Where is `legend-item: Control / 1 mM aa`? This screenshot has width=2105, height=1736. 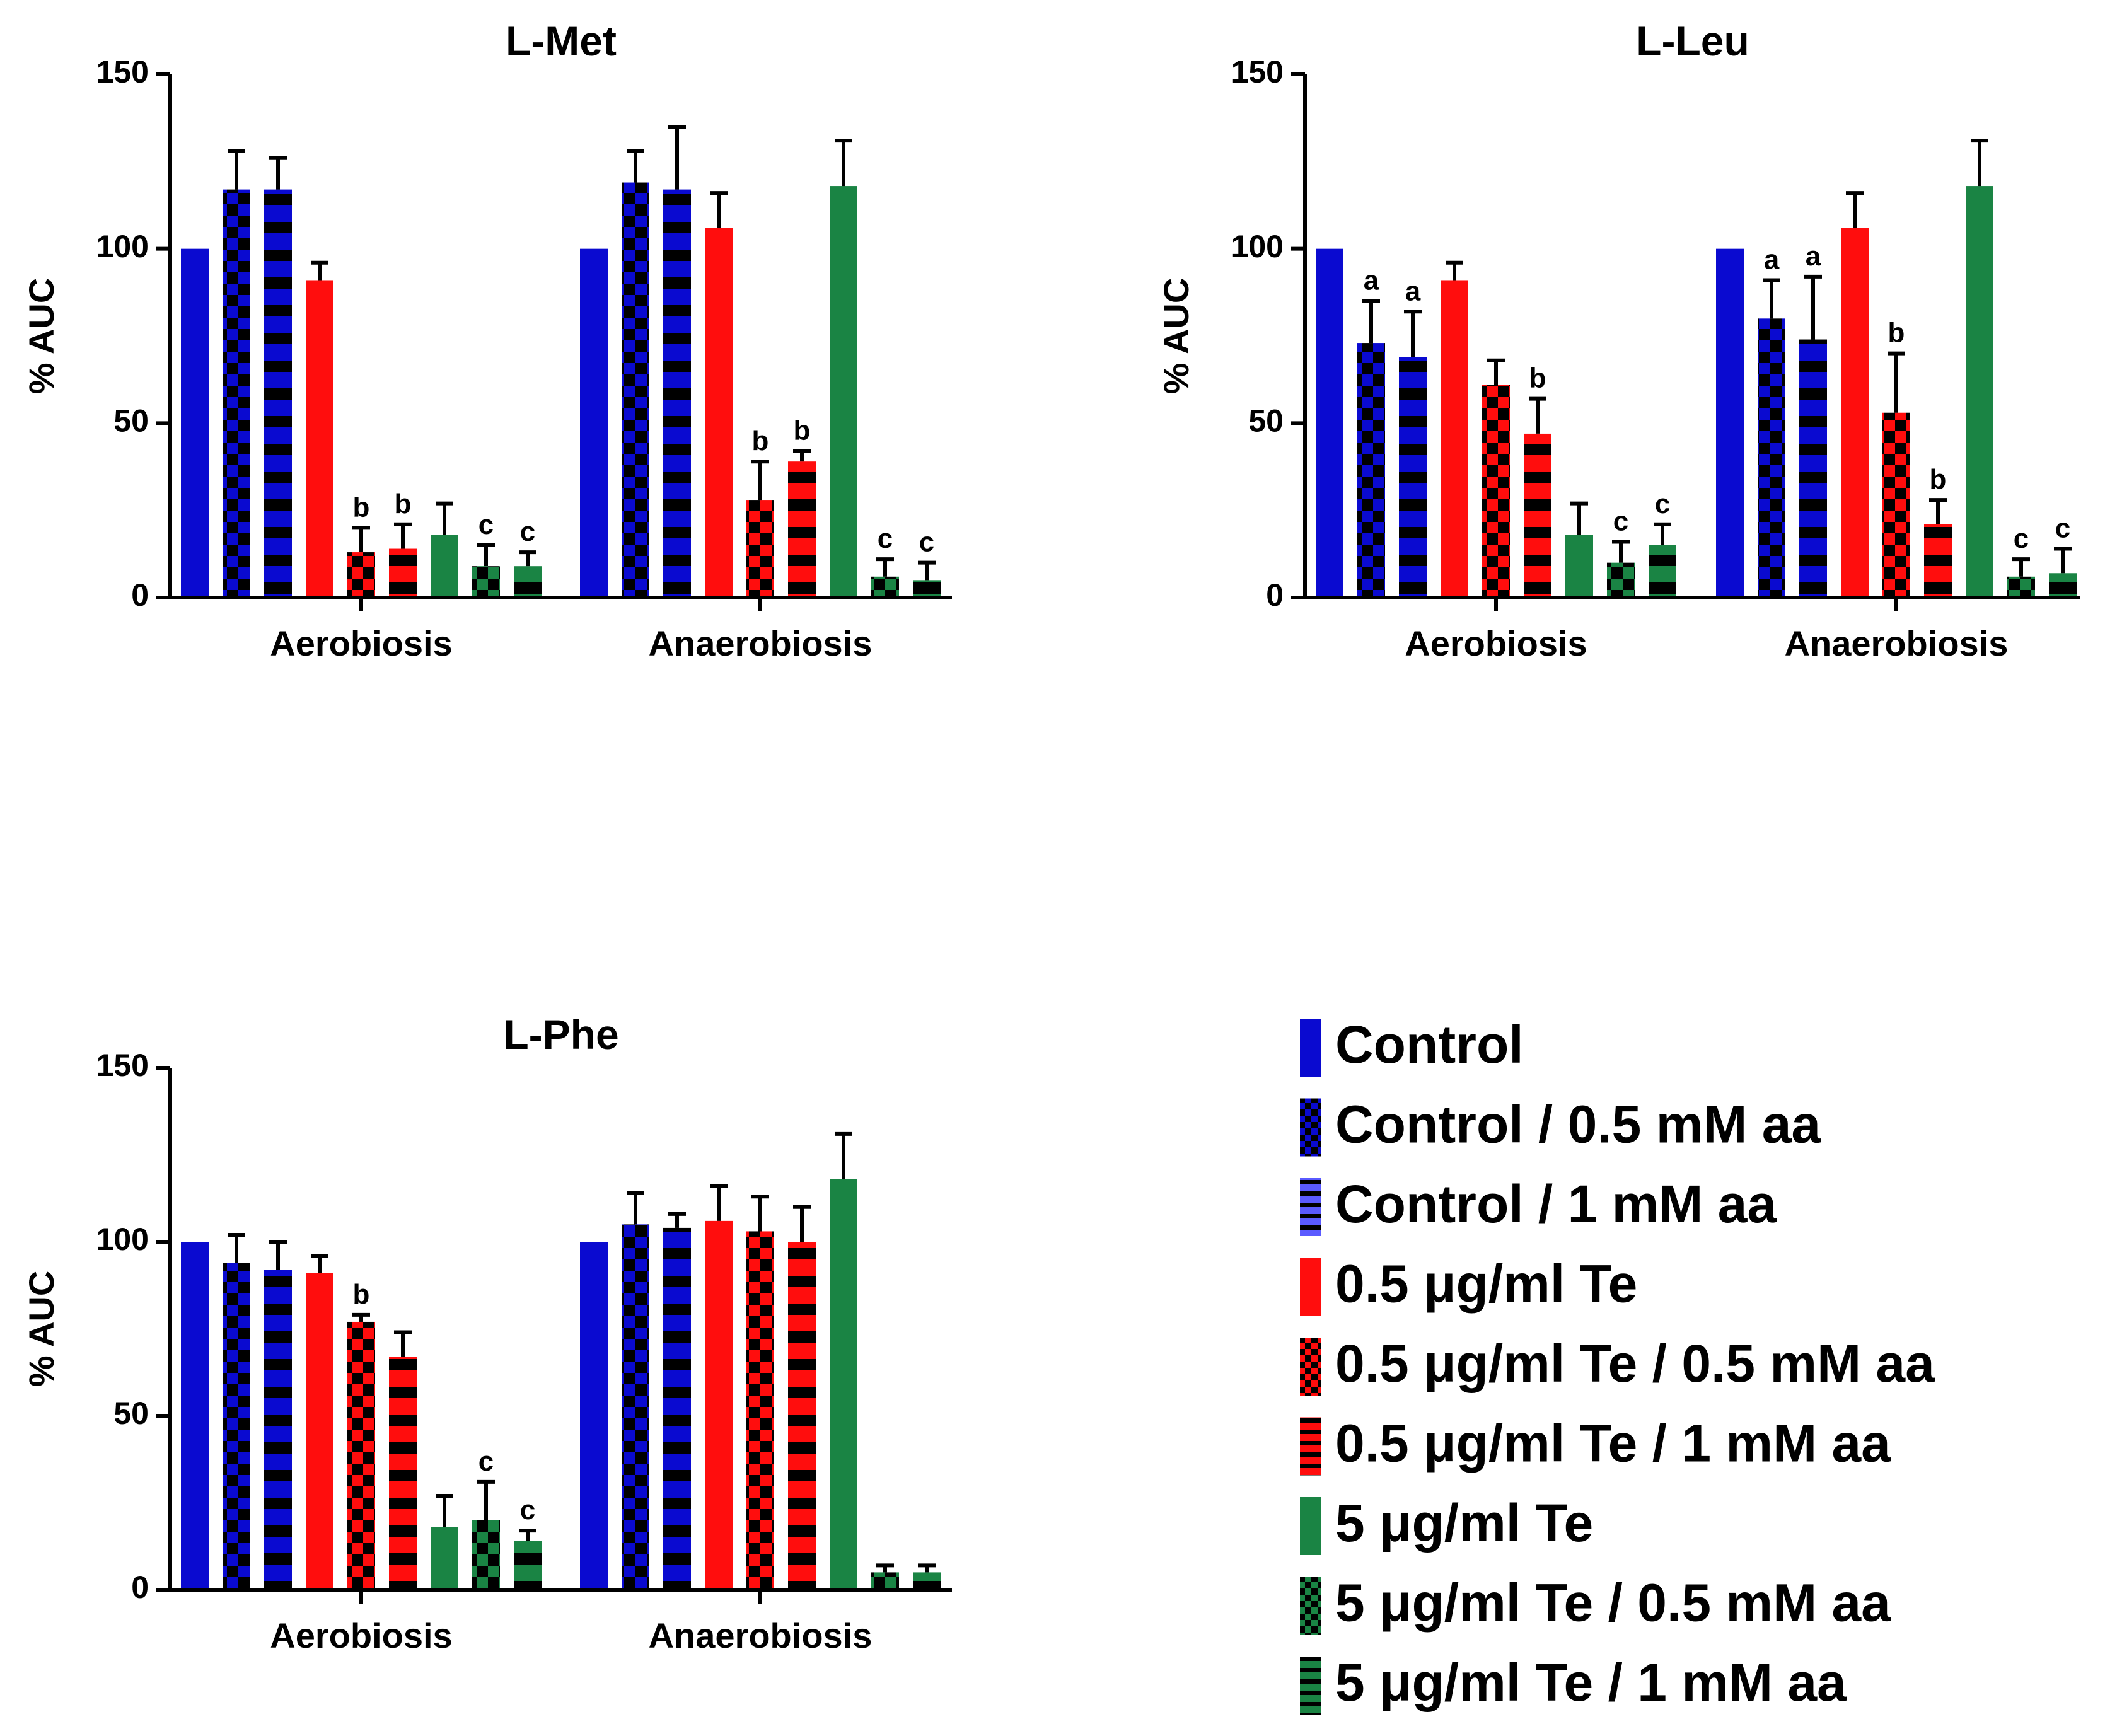
legend-item: Control / 1 mM aa is located at coordinates (1538, 1205).